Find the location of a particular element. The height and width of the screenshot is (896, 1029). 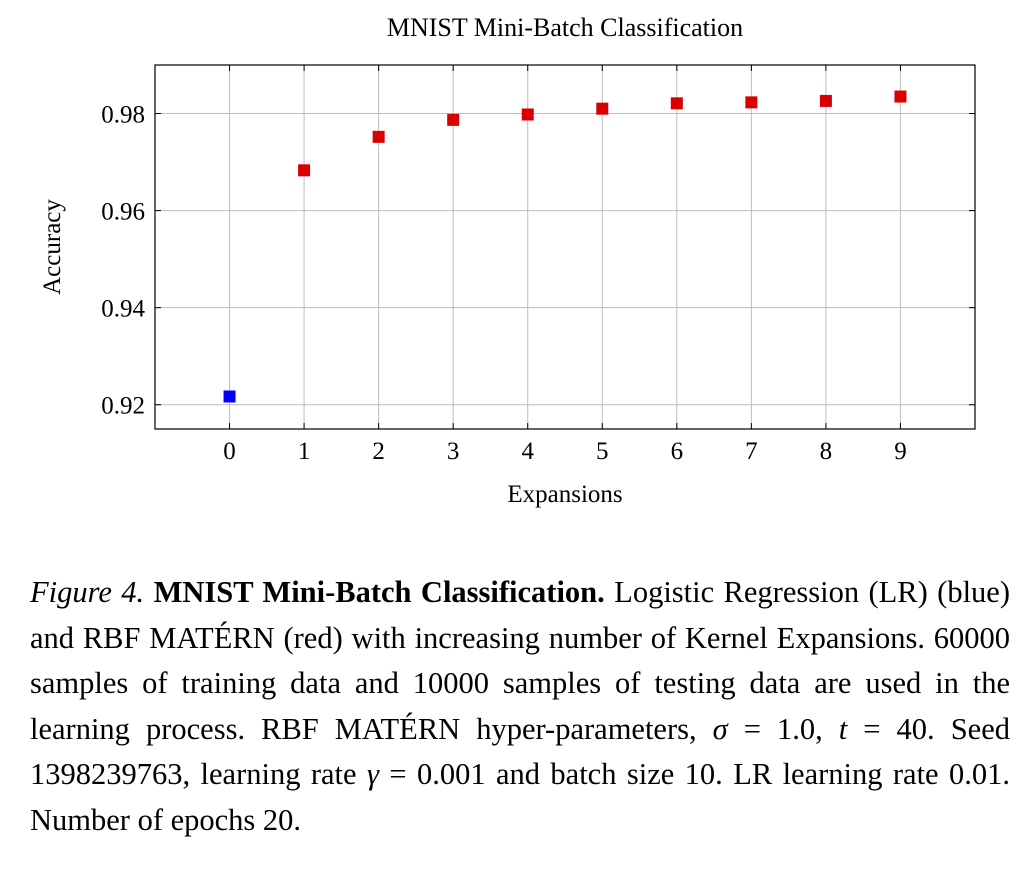

x-tick-label: 7 is located at coordinates (751, 451).